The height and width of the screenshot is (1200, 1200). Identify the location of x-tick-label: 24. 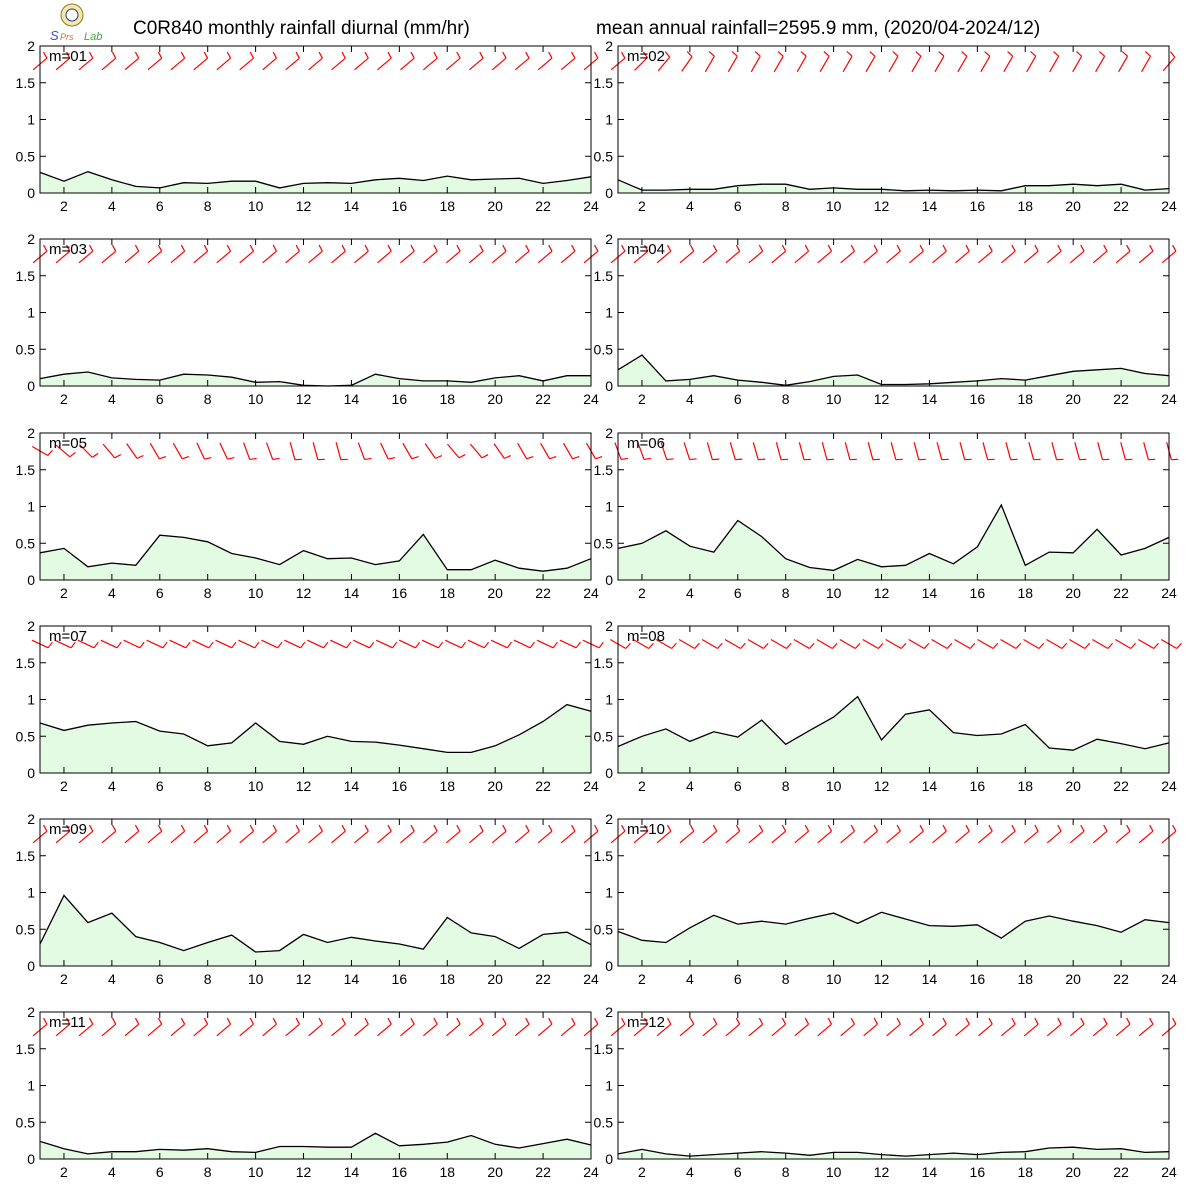
(591, 399).